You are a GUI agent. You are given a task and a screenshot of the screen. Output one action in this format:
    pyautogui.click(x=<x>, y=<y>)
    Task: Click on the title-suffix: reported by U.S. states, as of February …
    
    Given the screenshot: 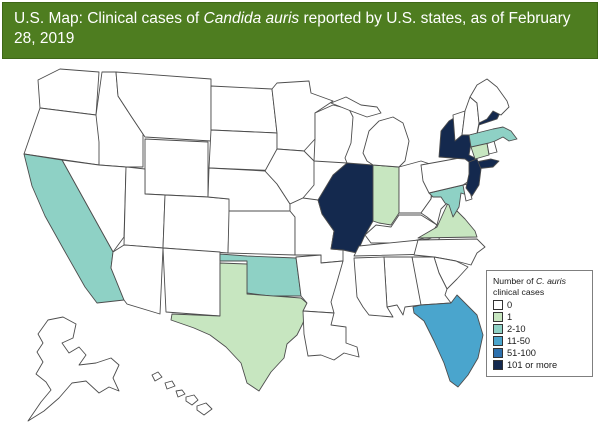 What is the action you would take?
    pyautogui.click(x=292, y=29)
    